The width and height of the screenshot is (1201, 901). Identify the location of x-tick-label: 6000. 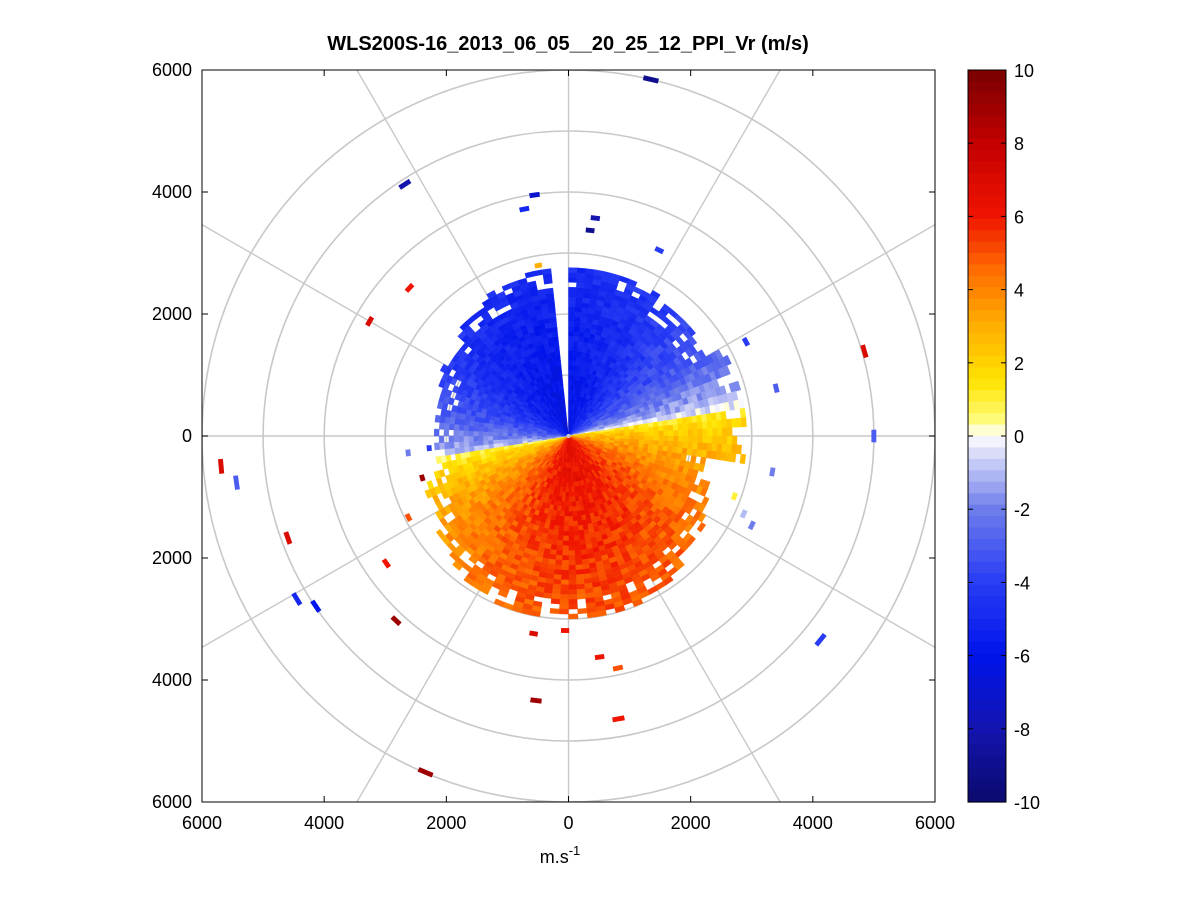
(202, 823).